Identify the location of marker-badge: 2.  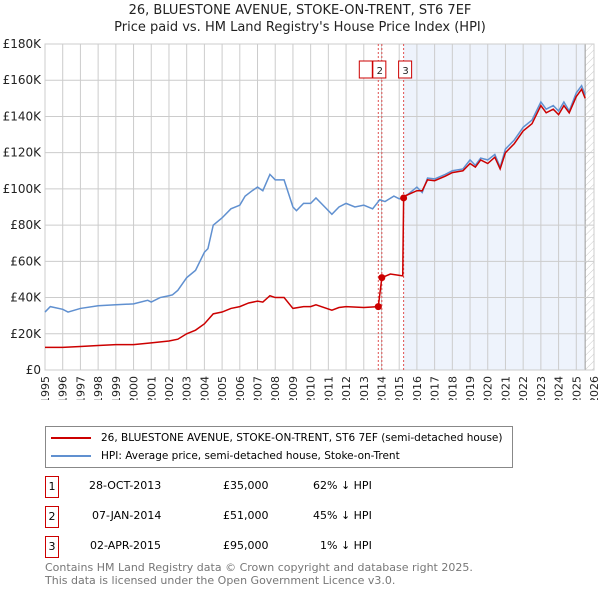
(52, 517).